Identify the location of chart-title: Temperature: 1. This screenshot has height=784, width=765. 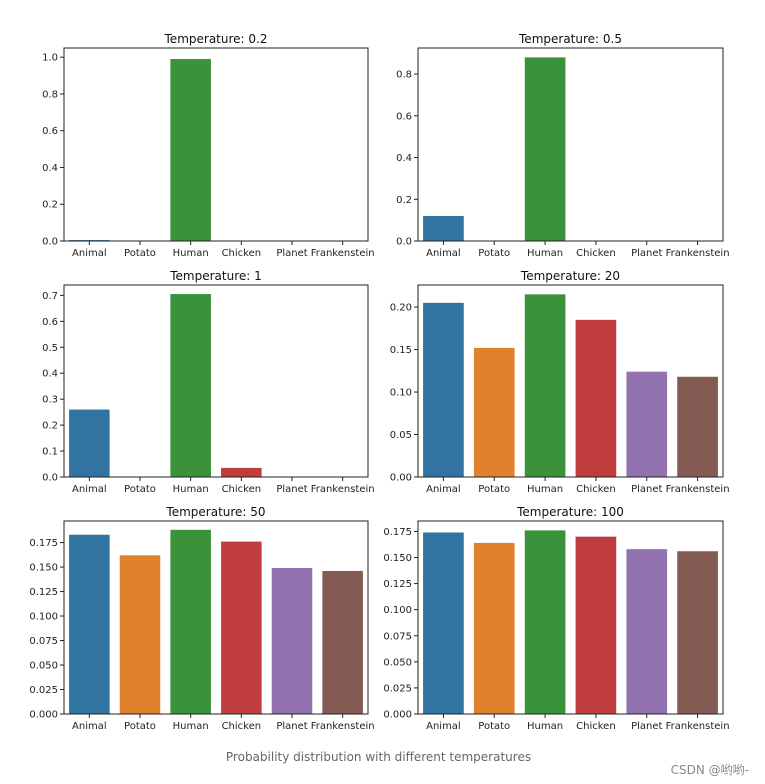
(215, 276).